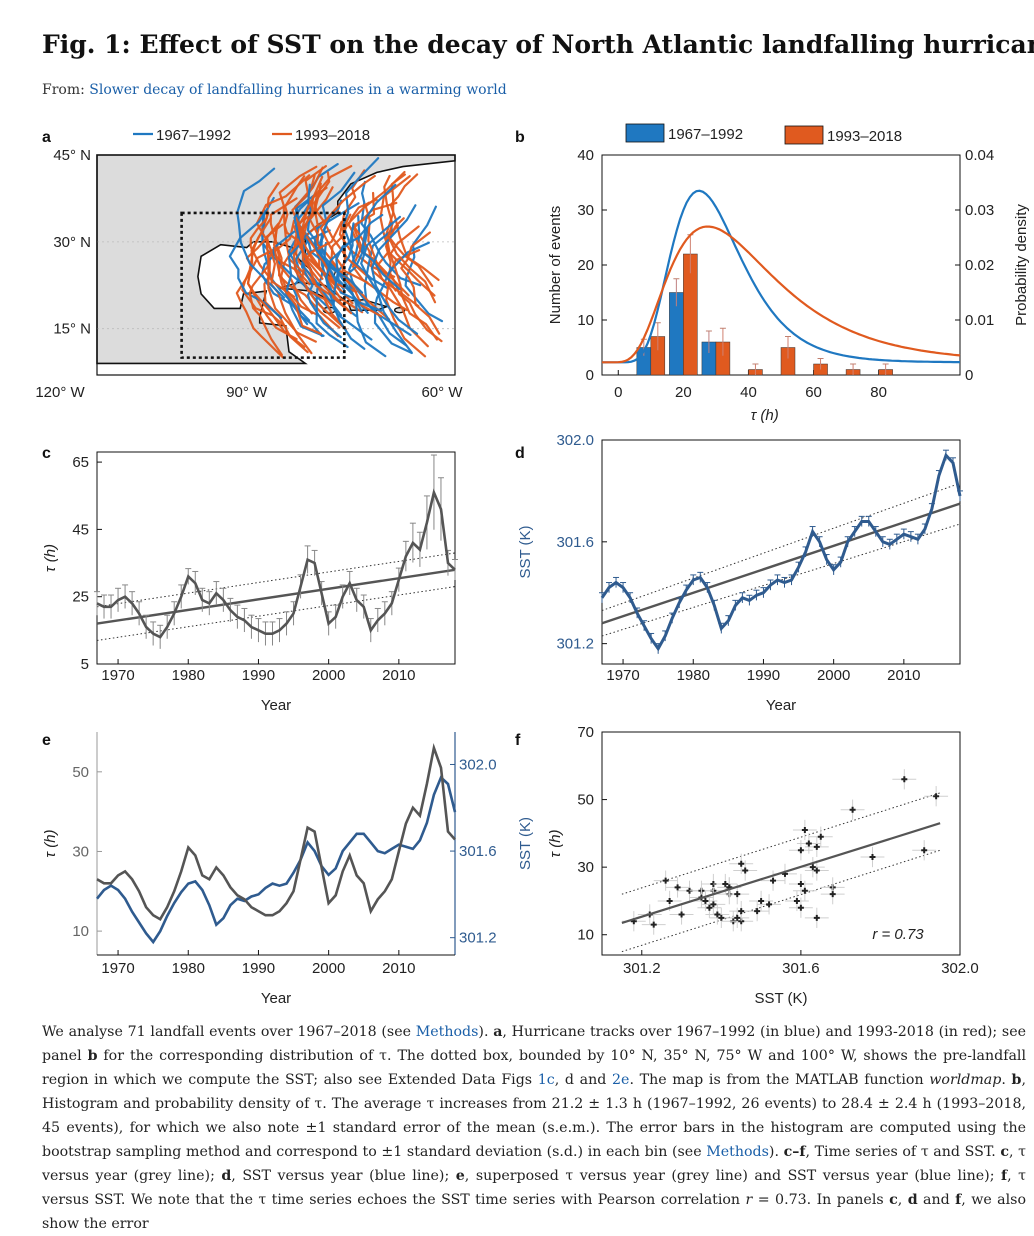 The width and height of the screenshot is (1034, 1236). What do you see at coordinates (781, 873) in the screenshot?
I see `scatter-trend-line` at bounding box center [781, 873].